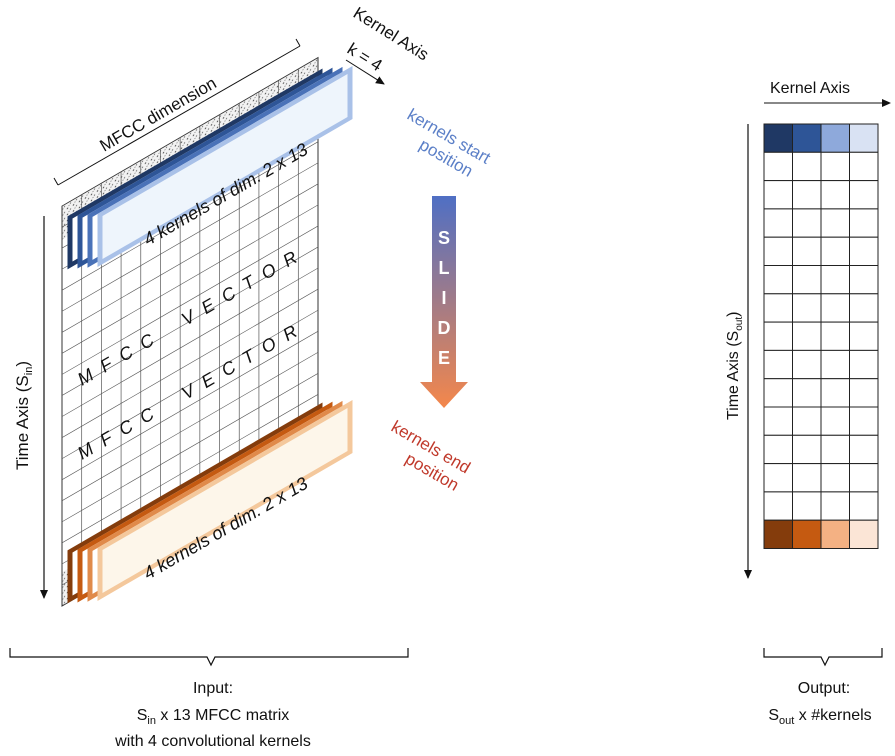 This screenshot has width=895, height=756. I want to click on slide-letter: I, so click(443, 298).